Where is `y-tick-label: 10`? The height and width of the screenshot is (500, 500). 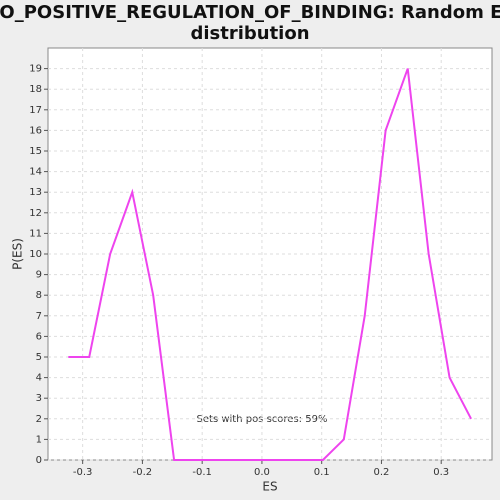
y-tick-label: 10 is located at coordinates (35, 254).